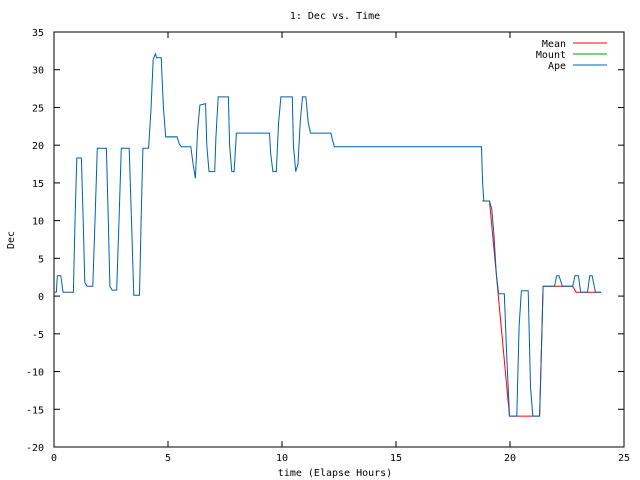 The image size is (640, 480). Describe the element at coordinates (335, 16) in the screenshot. I see `chart-title: 1: Dec vs. Time` at that location.